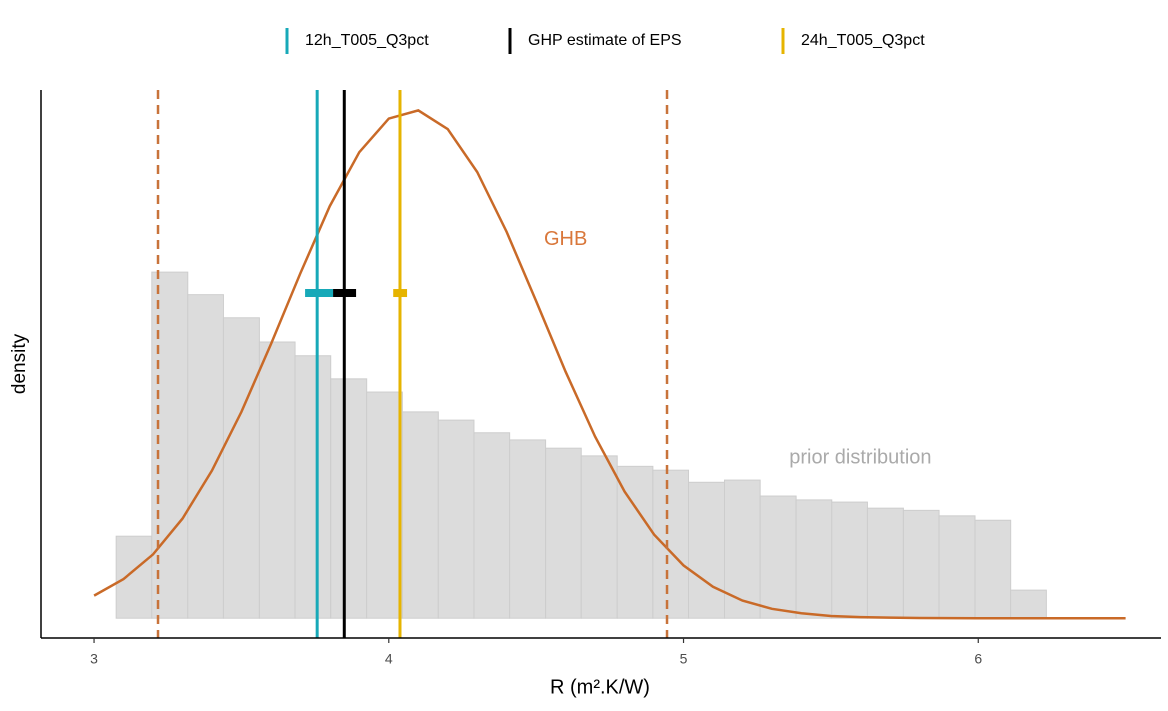 This screenshot has width=1168, height=711. I want to click on x-axis-title: R (m².K/W), so click(600, 687).